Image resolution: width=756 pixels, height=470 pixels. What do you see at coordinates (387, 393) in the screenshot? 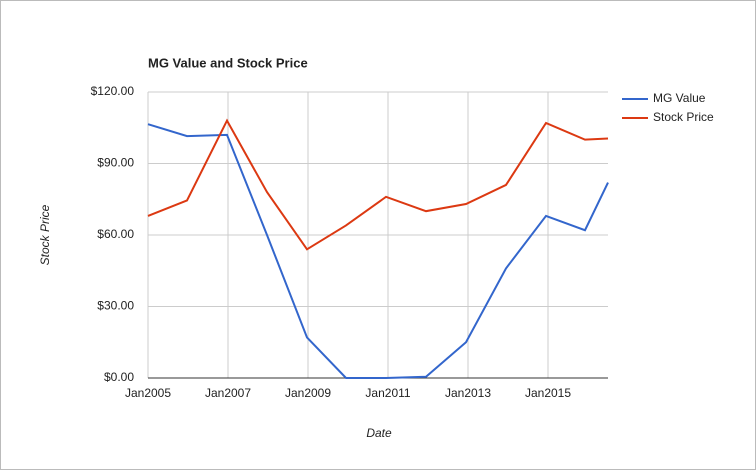
I see `x-tick-label: Jan2011` at bounding box center [387, 393].